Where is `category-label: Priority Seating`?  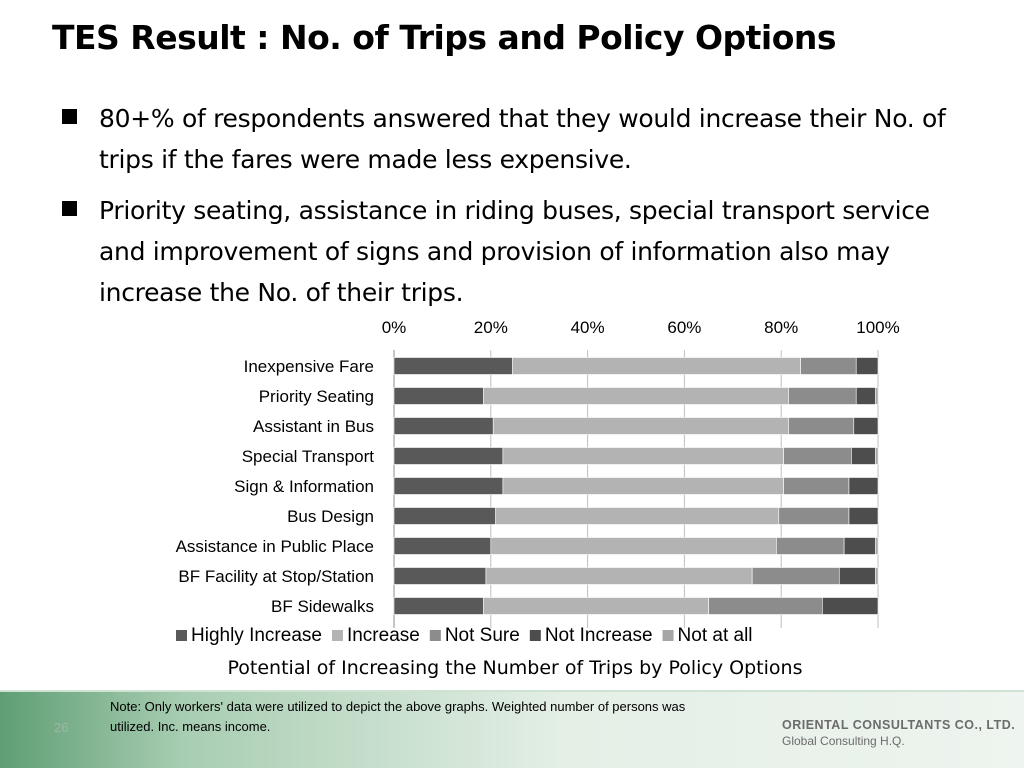 category-label: Priority Seating is located at coordinates (316, 396).